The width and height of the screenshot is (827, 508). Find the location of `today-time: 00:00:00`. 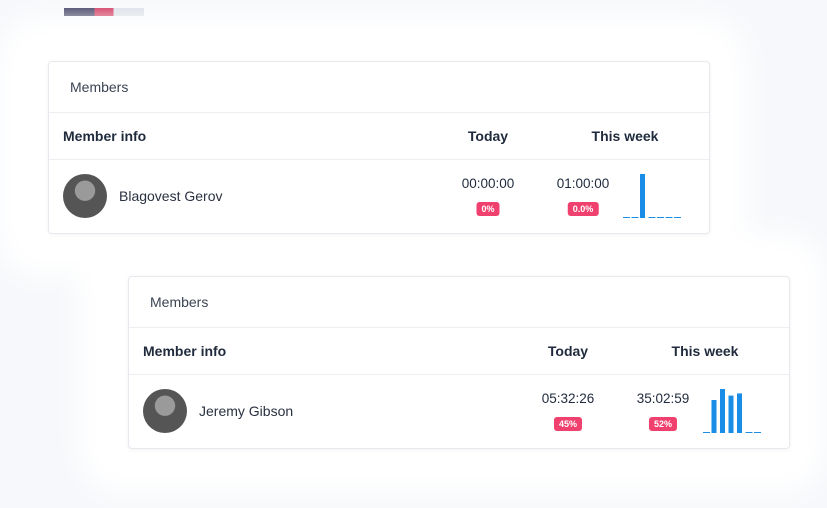

today-time: 00:00:00 is located at coordinates (488, 183).